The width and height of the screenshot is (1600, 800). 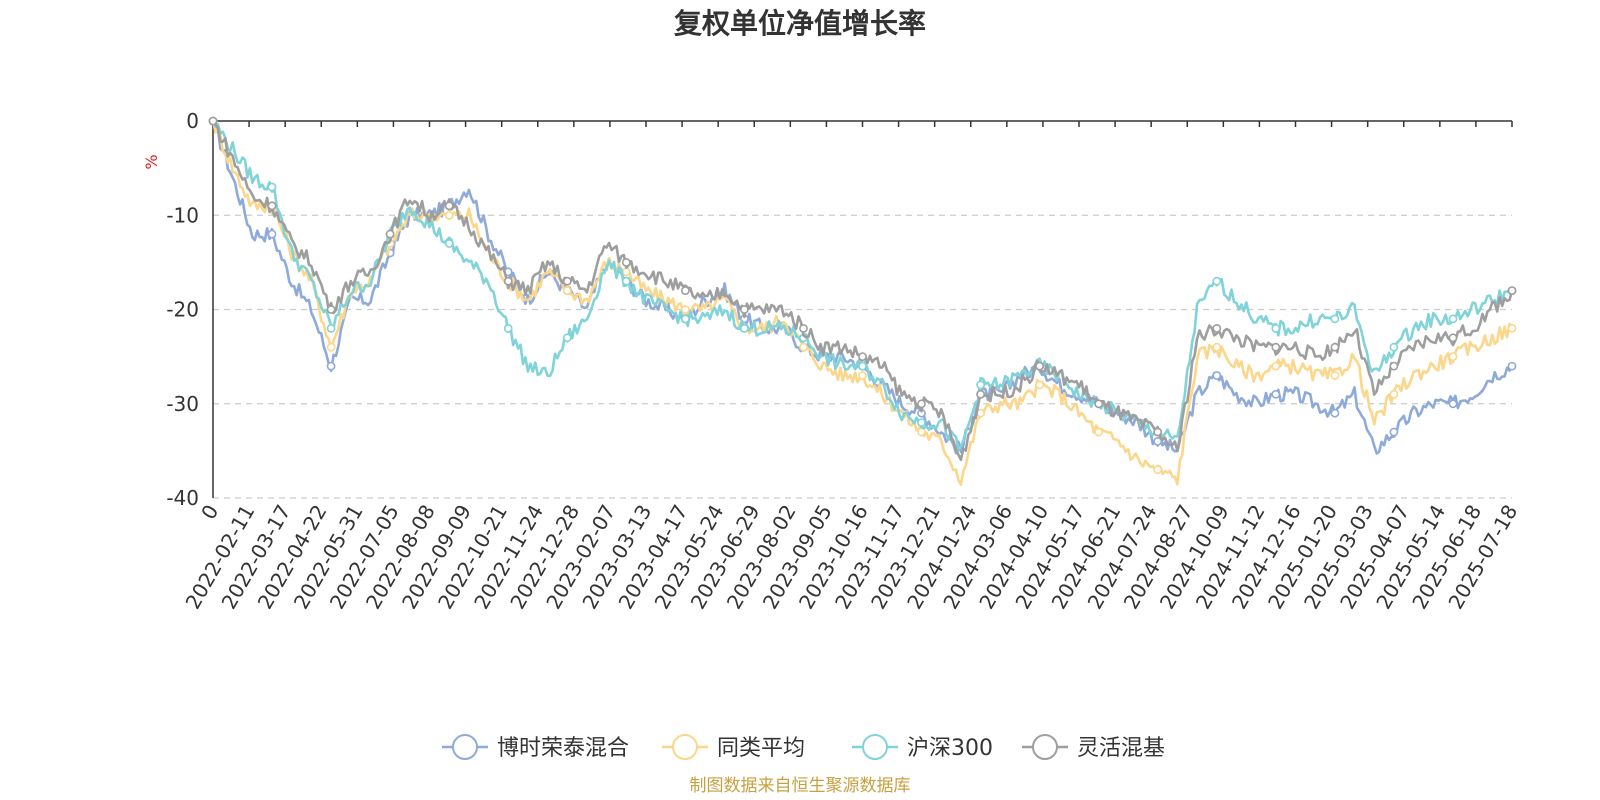 I want to click on y-tick-label: -30, so click(x=182, y=404).